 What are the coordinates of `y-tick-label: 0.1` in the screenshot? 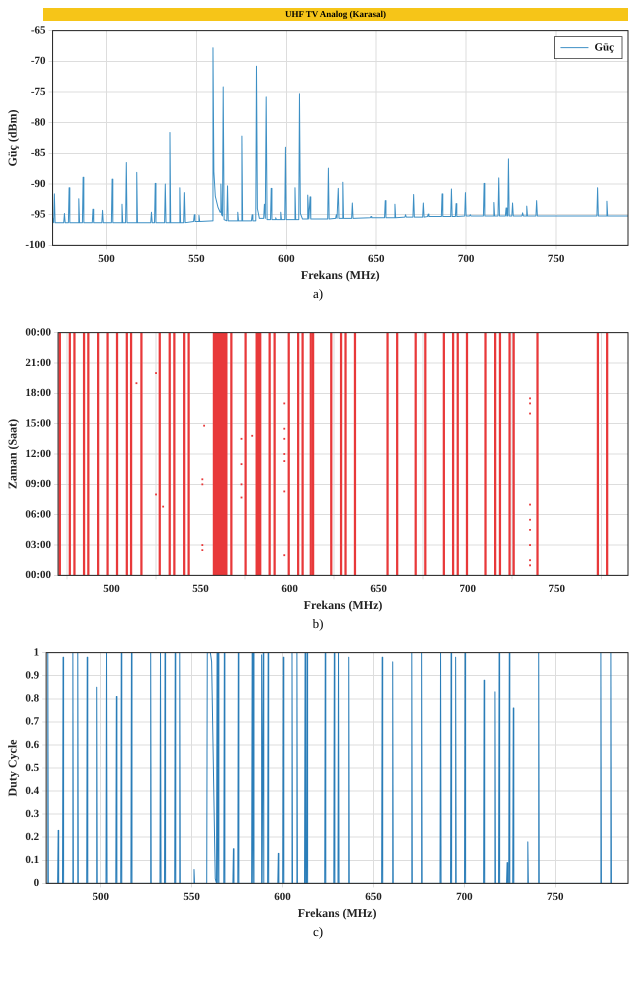 It's located at (32, 860).